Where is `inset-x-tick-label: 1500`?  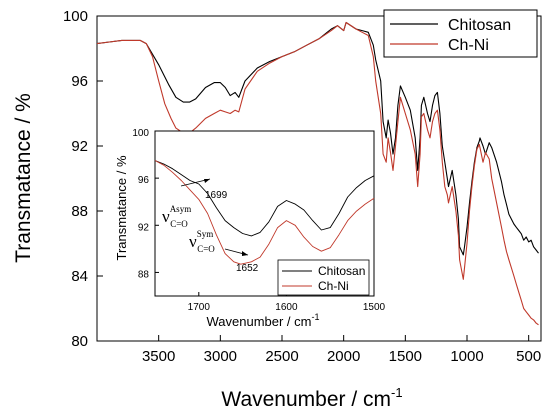
inset-x-tick-label: 1500 is located at coordinates (374, 307).